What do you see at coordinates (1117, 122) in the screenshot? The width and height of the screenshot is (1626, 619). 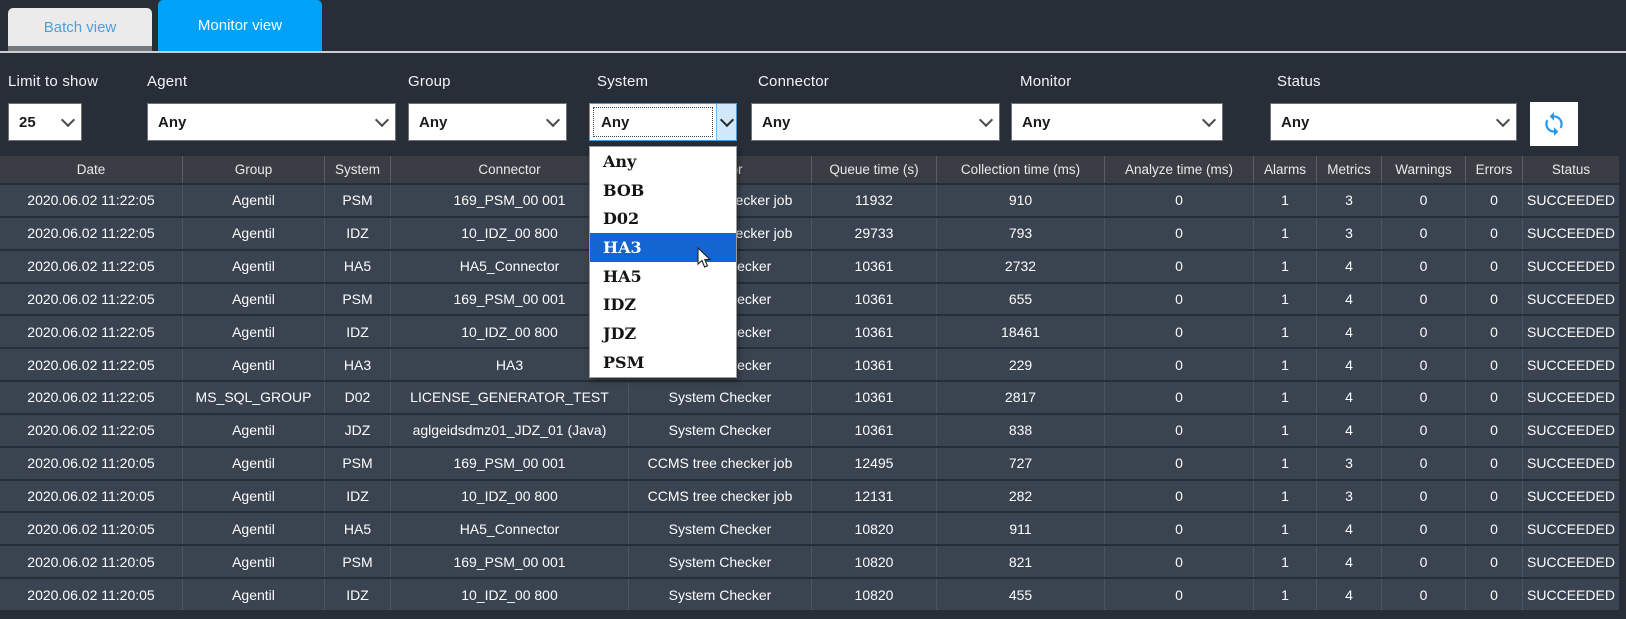 I see `monitor-select: Any` at bounding box center [1117, 122].